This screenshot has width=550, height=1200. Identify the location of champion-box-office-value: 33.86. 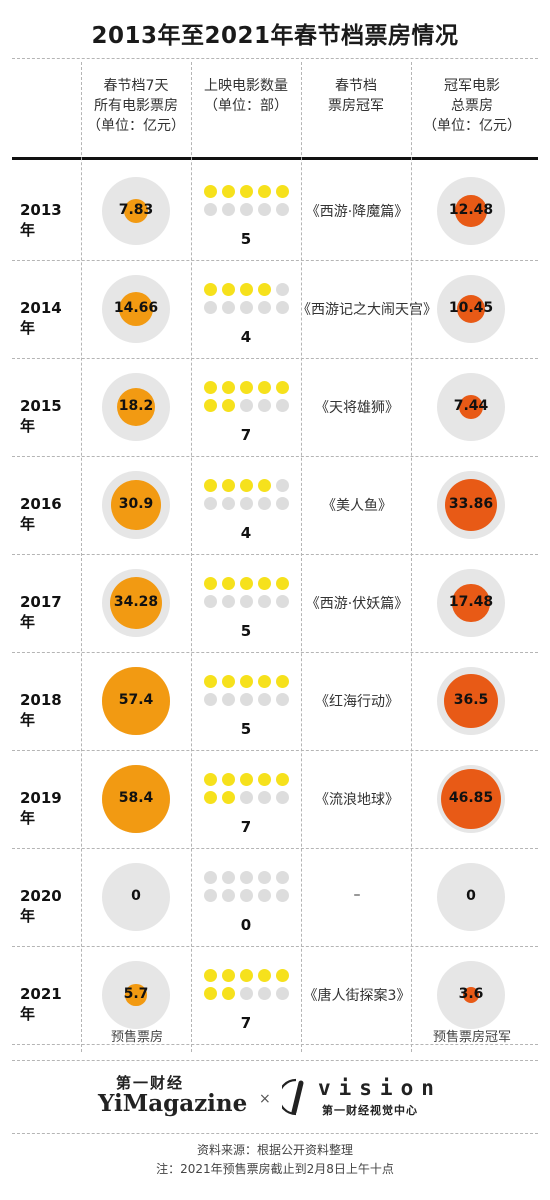
(471, 504).